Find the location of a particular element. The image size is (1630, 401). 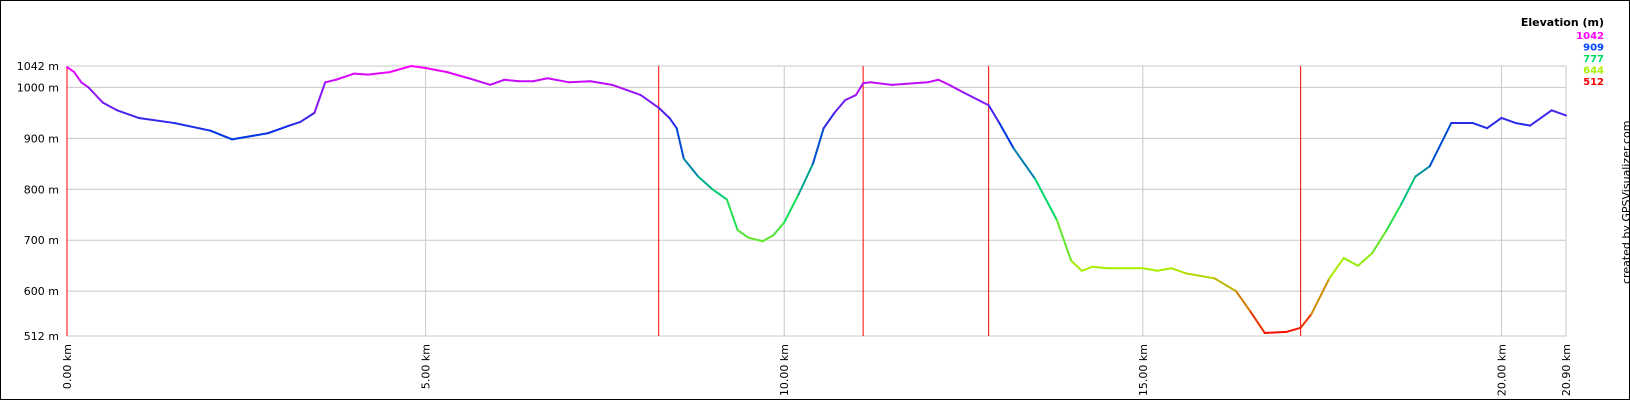

credit-text: created by GPSVisualizer.com is located at coordinates (1625, 202).